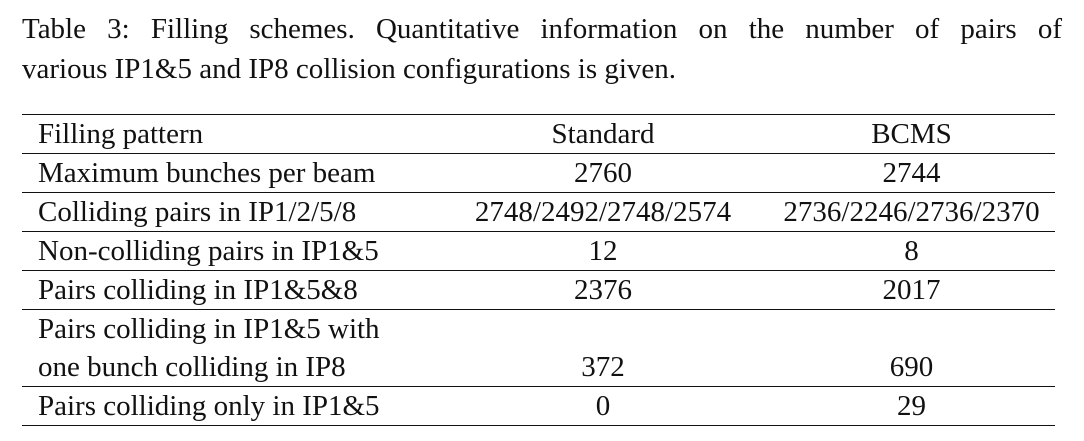 The height and width of the screenshot is (441, 1084). I want to click on row-bcms-value: 2017, so click(911, 290).